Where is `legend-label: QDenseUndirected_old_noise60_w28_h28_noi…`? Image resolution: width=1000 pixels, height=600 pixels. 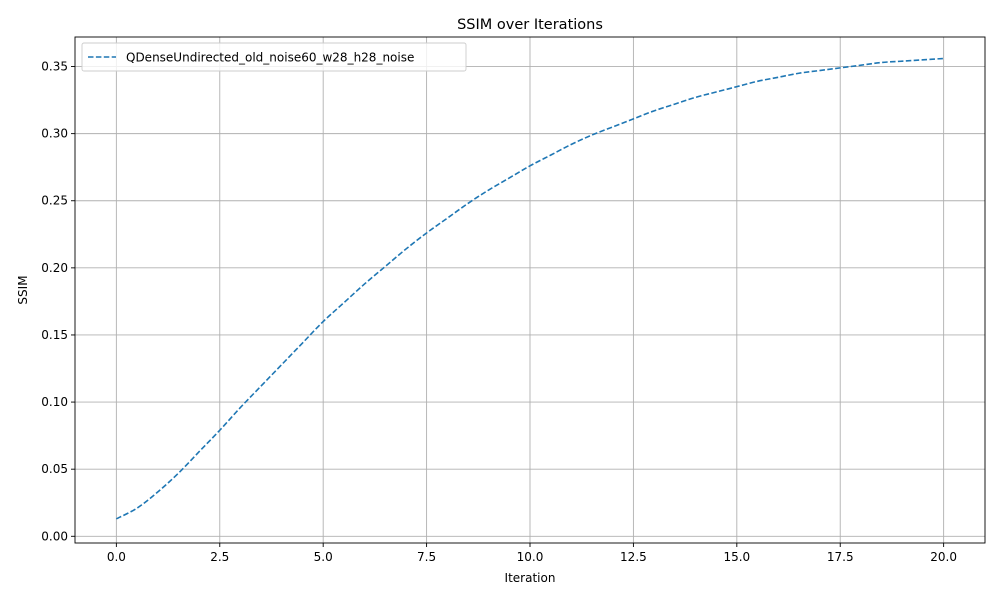
legend-label: QDenseUndirected_old_noise60_w28_h28_noi… is located at coordinates (270, 58).